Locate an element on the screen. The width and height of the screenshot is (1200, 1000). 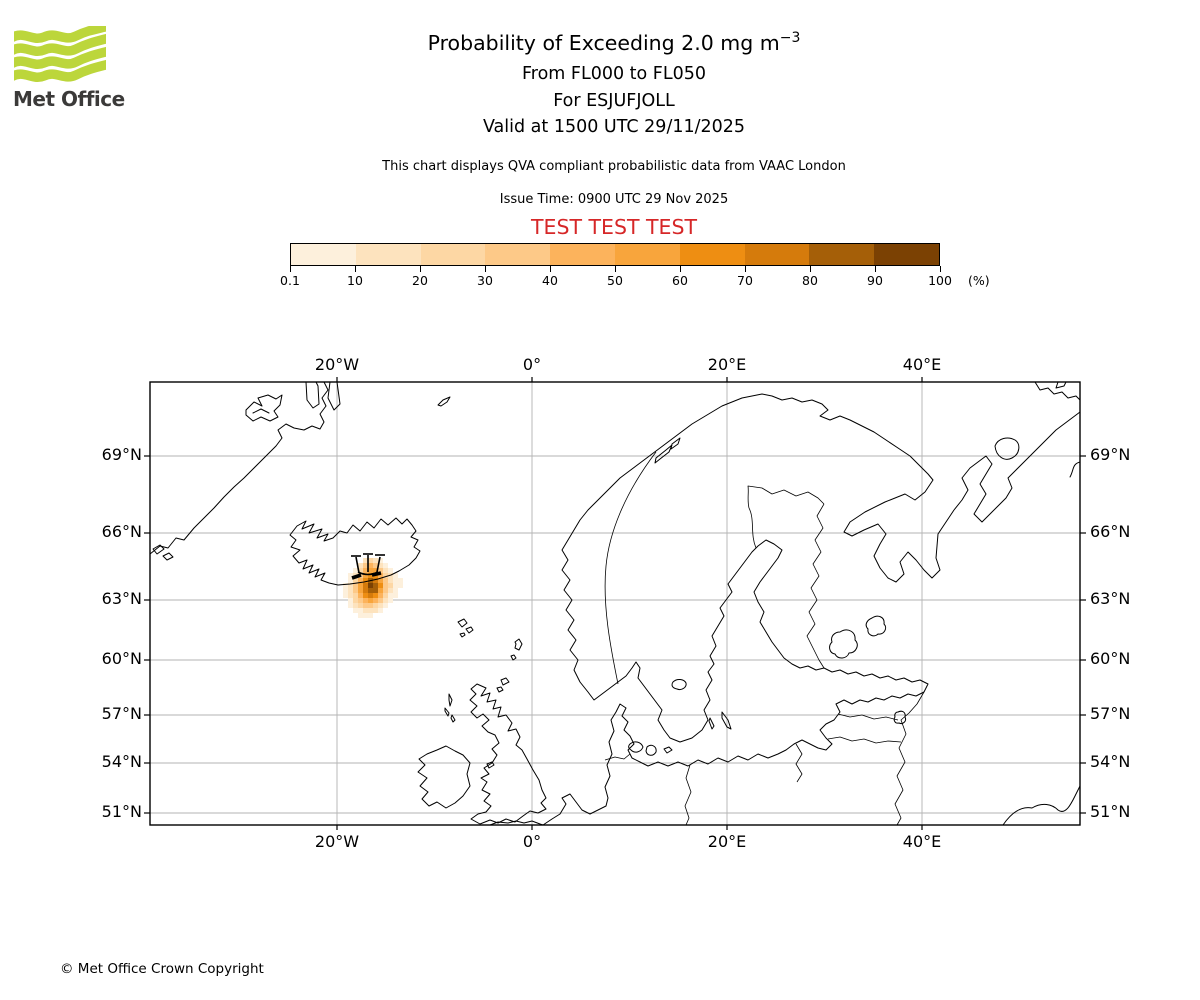
colorbar-tick-label: 30 is located at coordinates (485, 280).